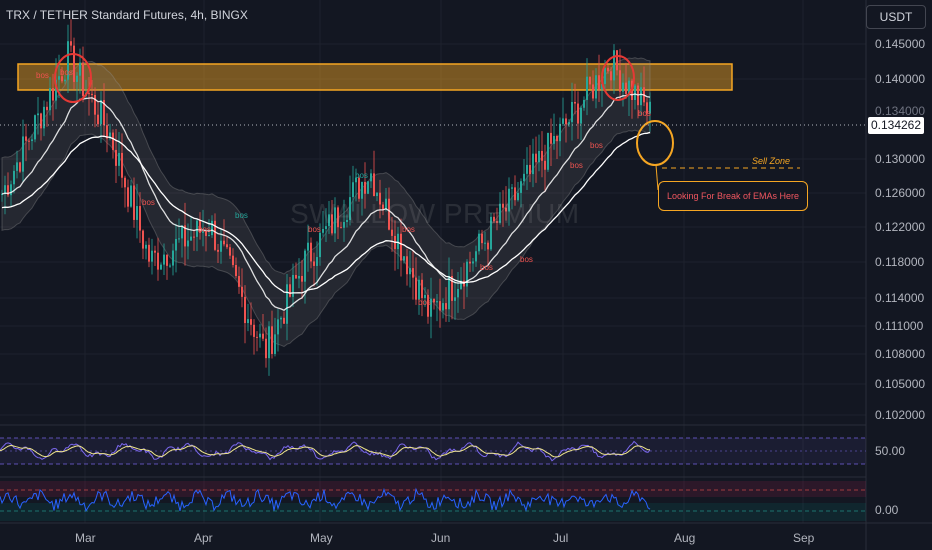  What do you see at coordinates (900, 79) in the screenshot?
I see `price-tick: 0.140000` at bounding box center [900, 79].